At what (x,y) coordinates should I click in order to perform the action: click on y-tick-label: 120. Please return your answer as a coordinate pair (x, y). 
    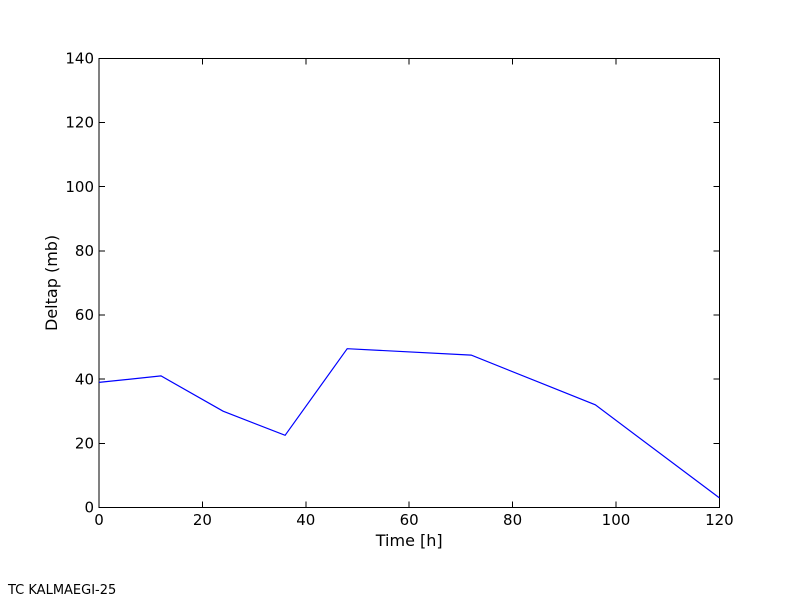
    Looking at the image, I should click on (79, 123).